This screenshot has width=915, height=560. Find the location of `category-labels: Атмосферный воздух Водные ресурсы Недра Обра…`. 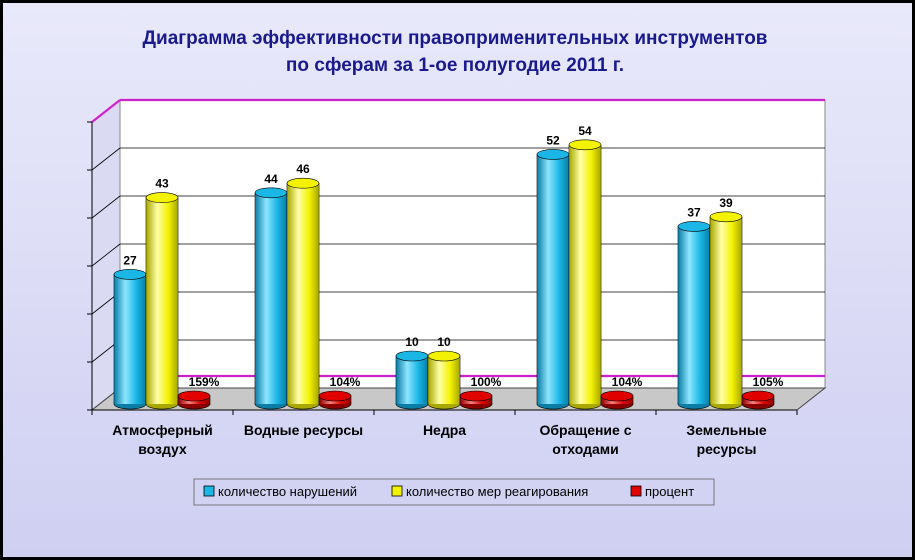

category-labels: Атмосферный воздух Водные ресурсы Недра Обра… is located at coordinates (439, 439).